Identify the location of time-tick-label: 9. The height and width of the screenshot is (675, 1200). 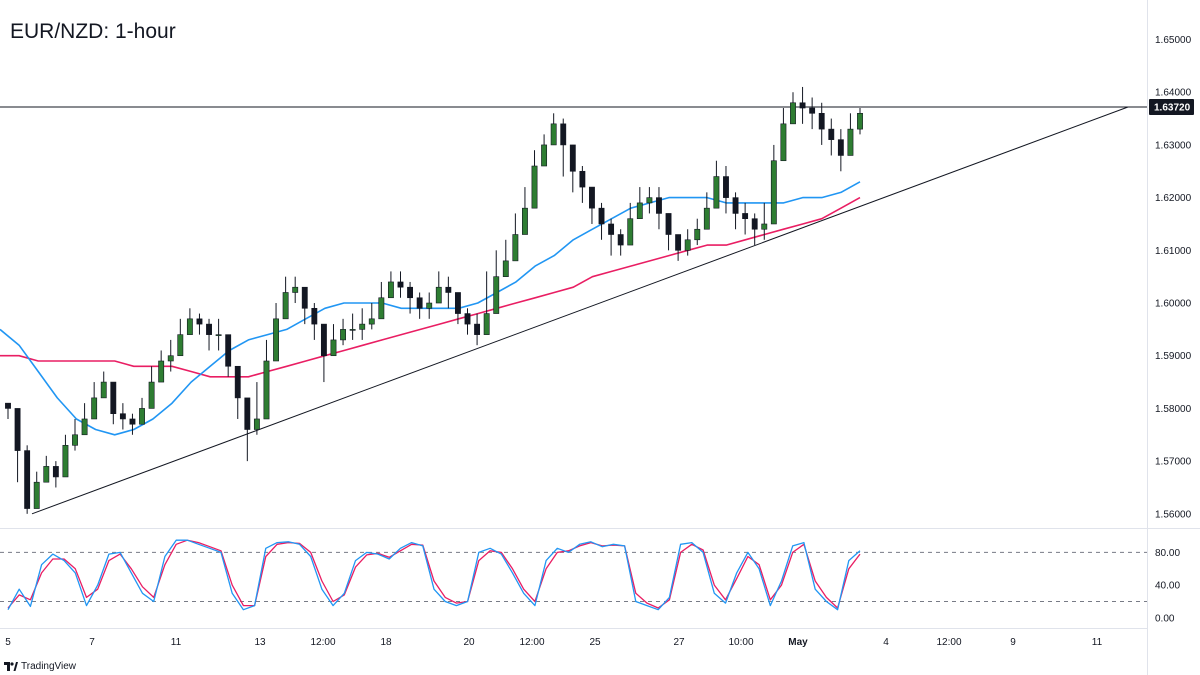
(1013, 642).